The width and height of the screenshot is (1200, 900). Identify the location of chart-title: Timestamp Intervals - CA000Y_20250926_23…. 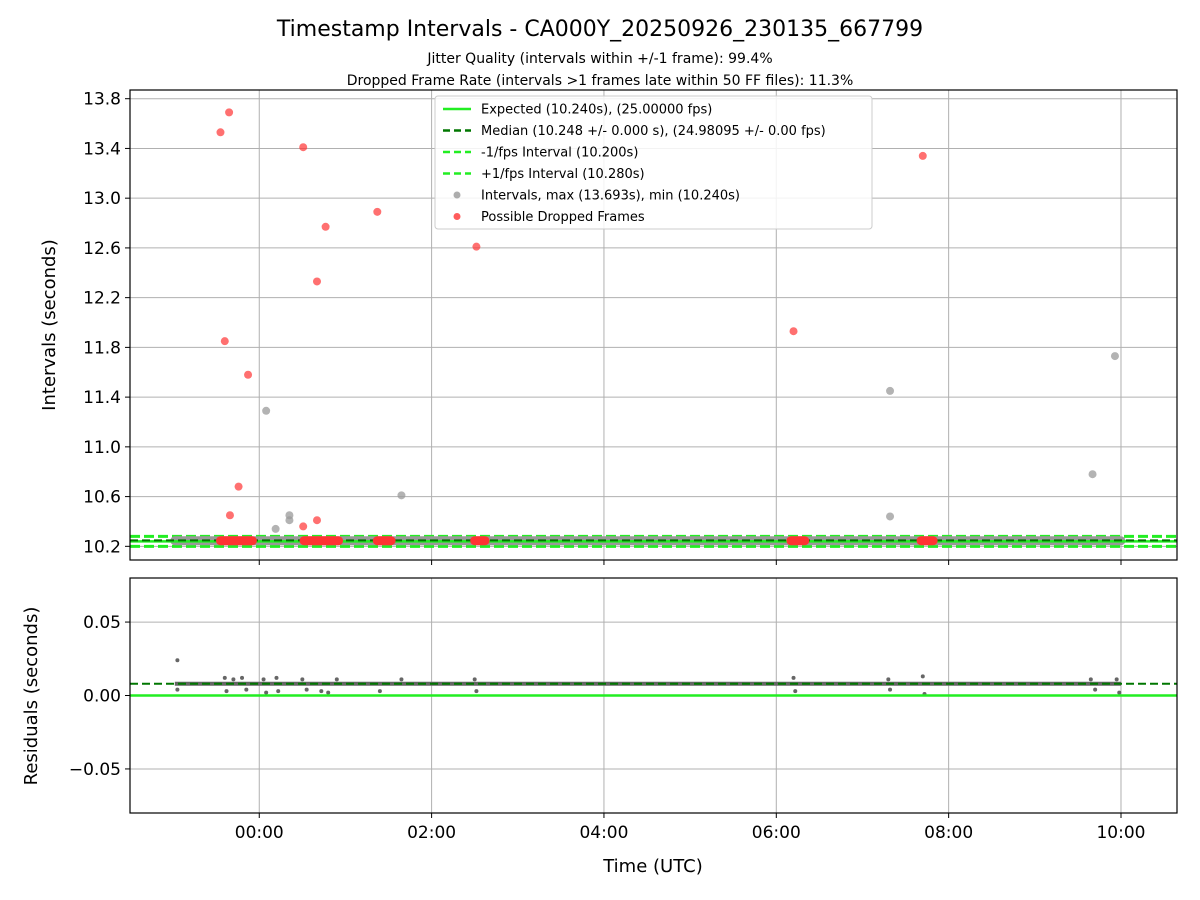
(599, 29).